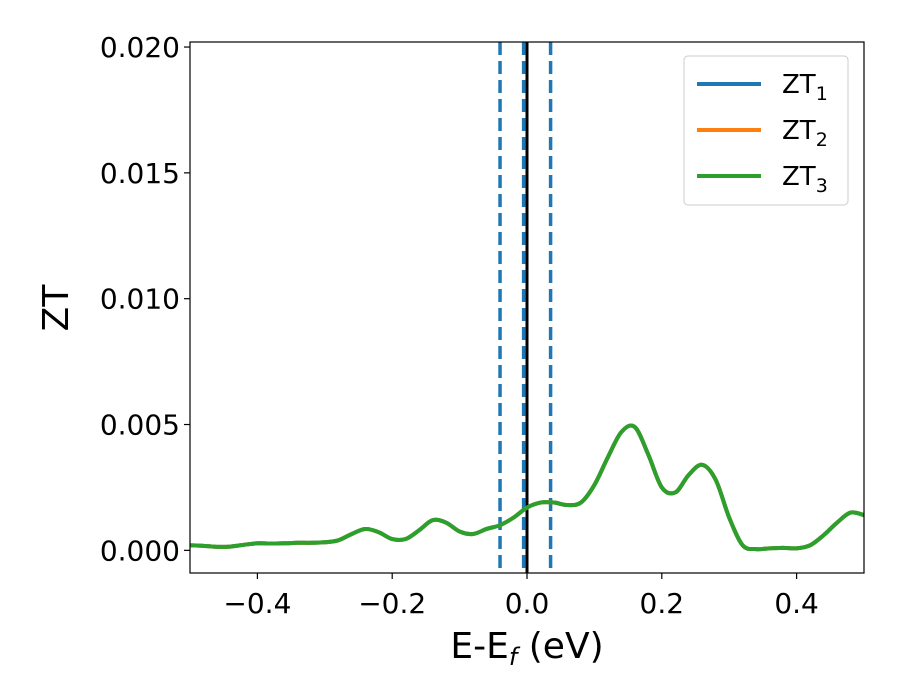 The image size is (900, 700). What do you see at coordinates (525, 307) in the screenshot?
I see `vertical-reference-lines` at bounding box center [525, 307].